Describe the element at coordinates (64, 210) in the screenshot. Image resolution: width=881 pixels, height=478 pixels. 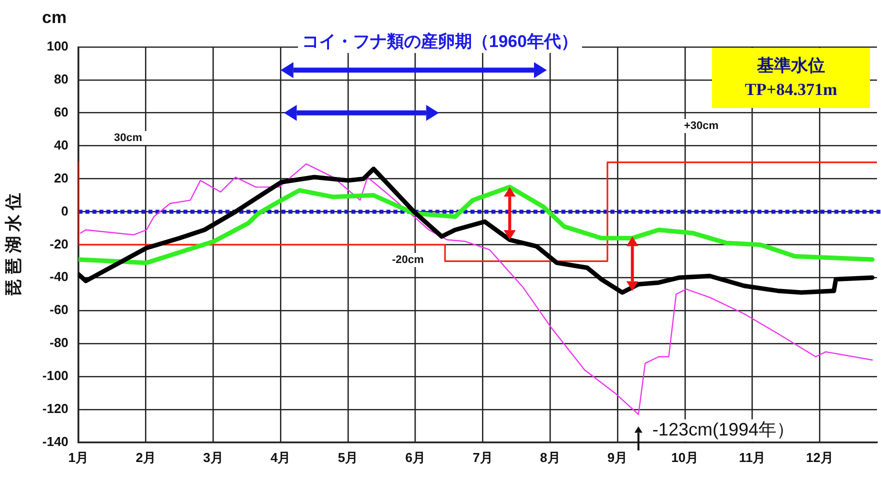
I see `y-tick-label: 0` at that location.